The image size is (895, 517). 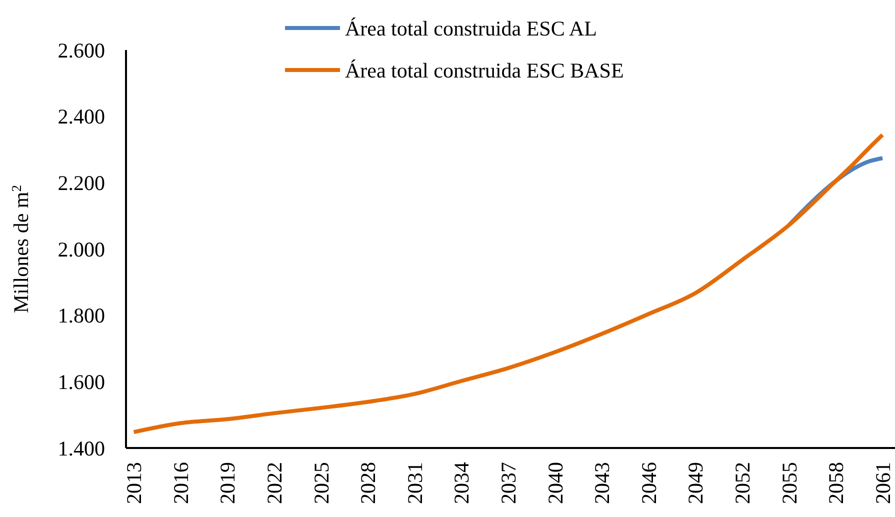 What do you see at coordinates (81, 50) in the screenshot?
I see `y-tick-label: 2.600` at bounding box center [81, 50].